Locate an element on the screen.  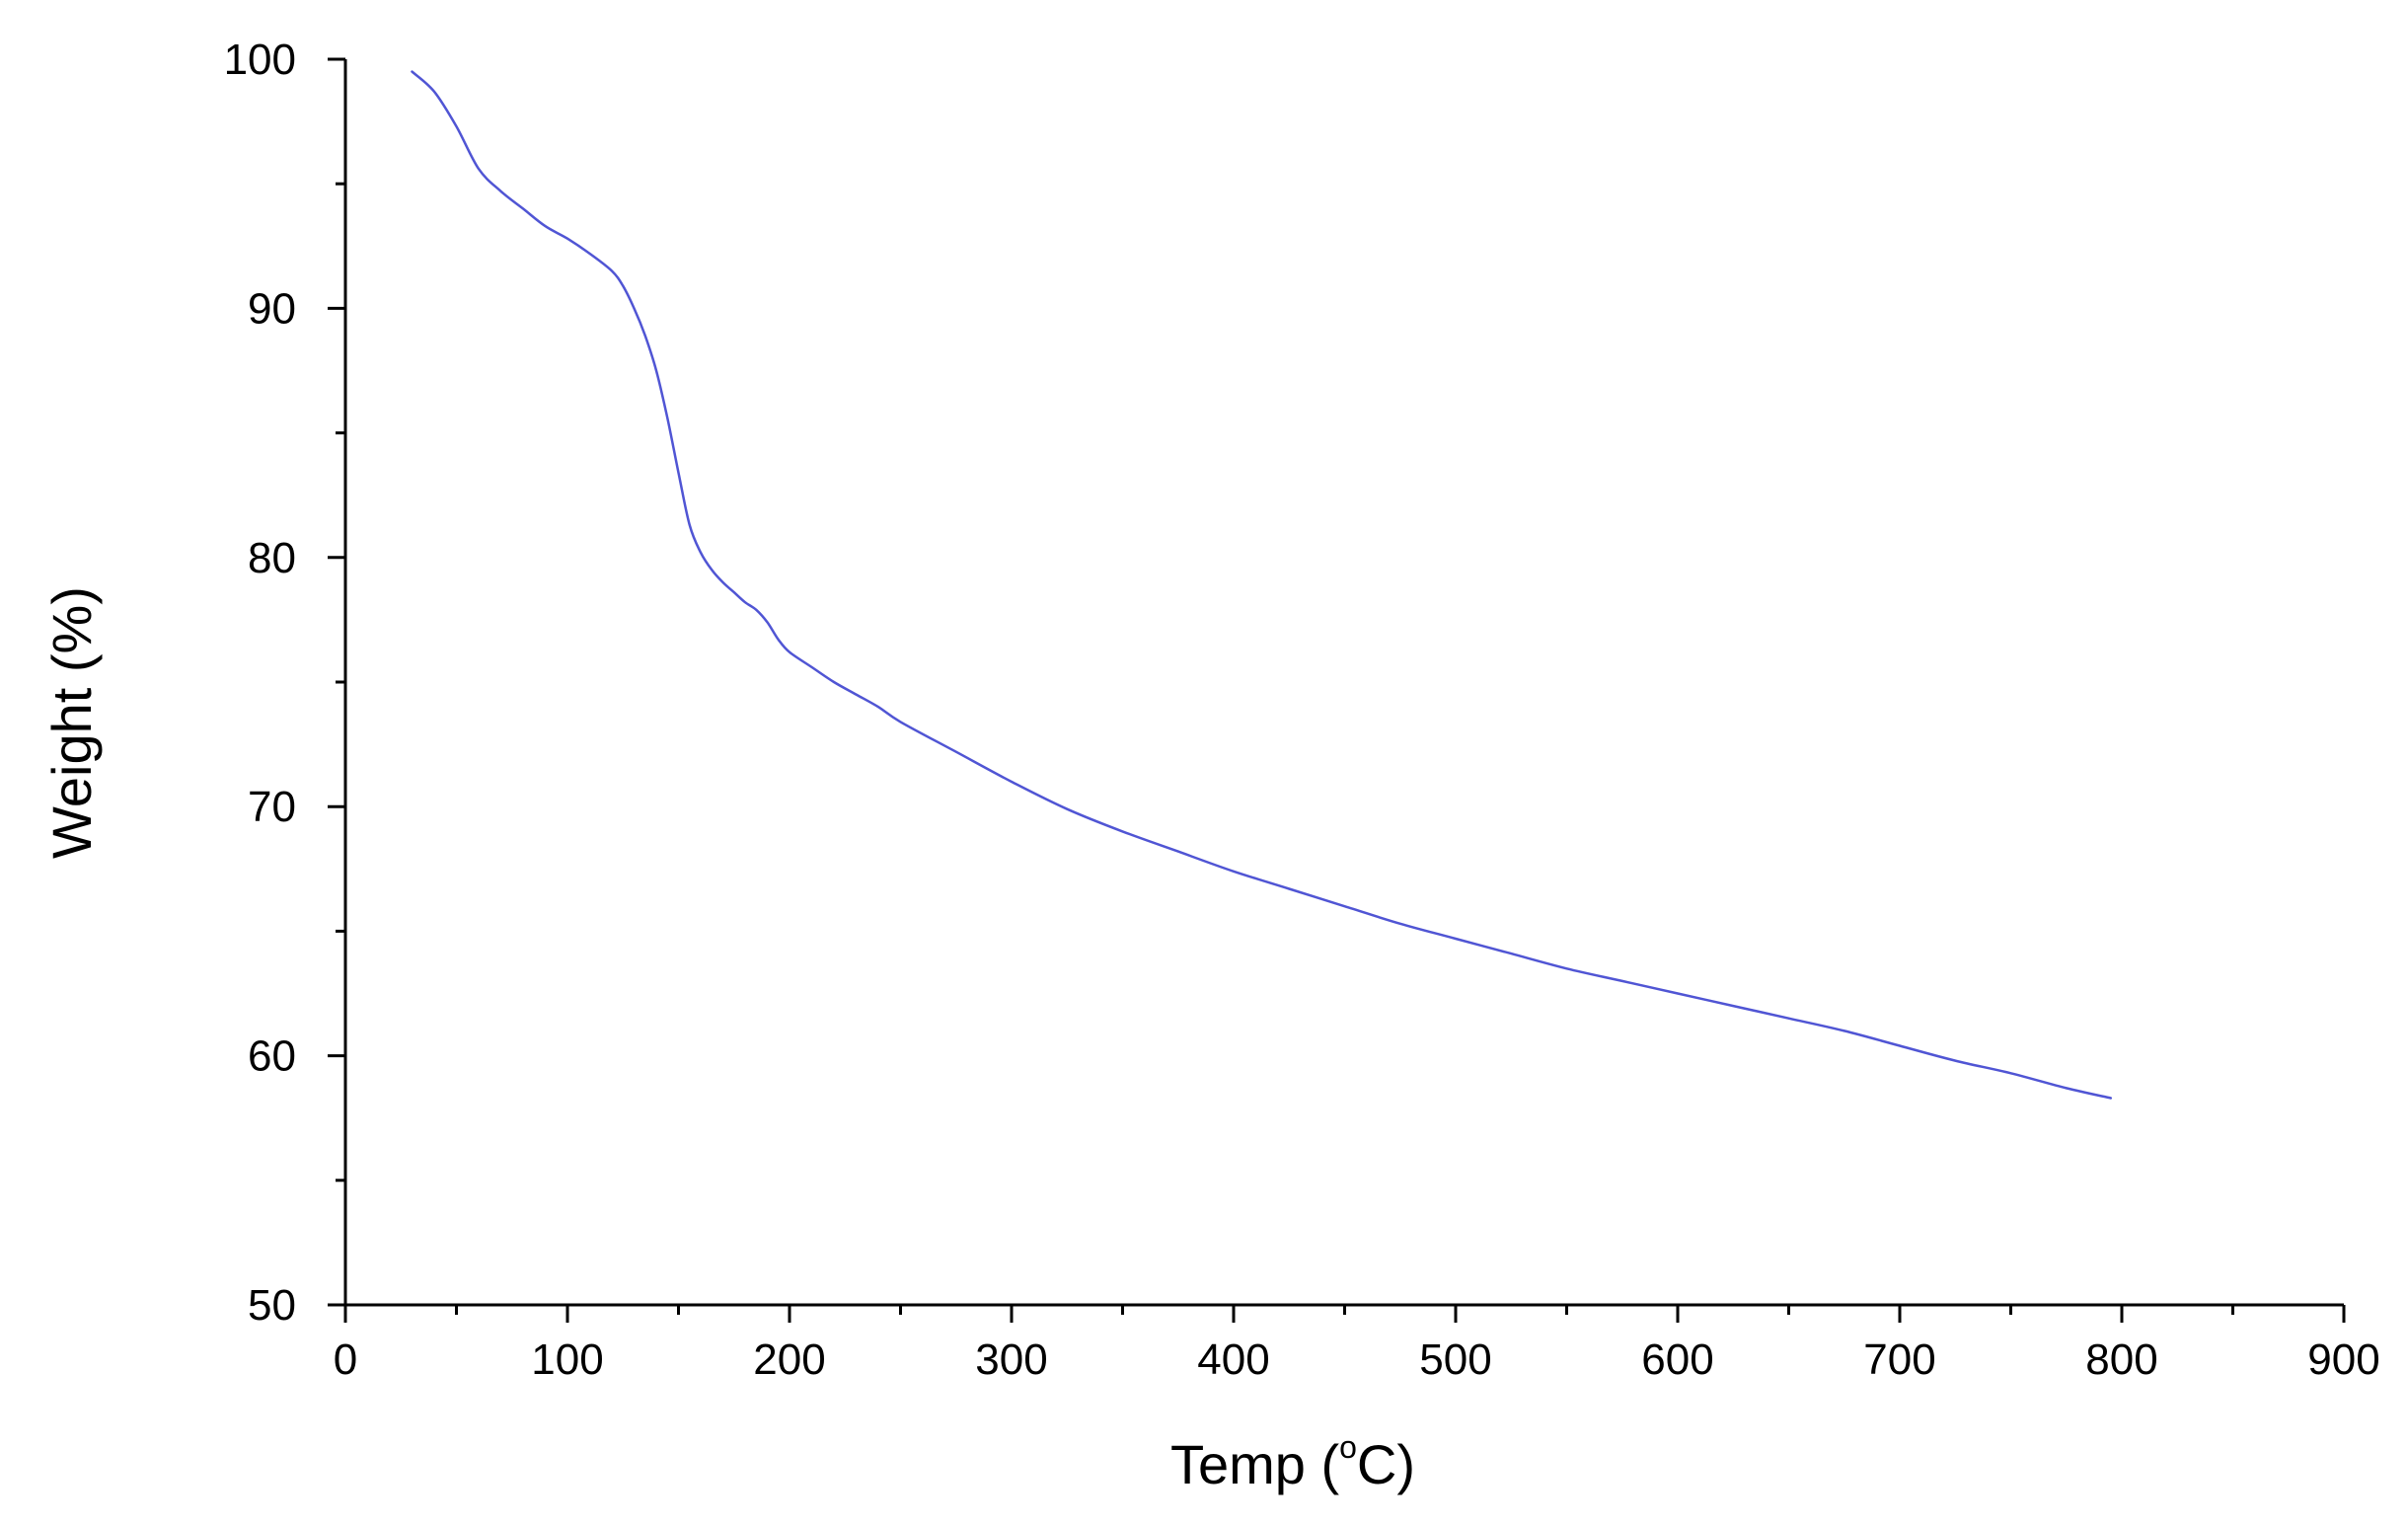
x-tick-label: 400 is located at coordinates (1233, 1360).